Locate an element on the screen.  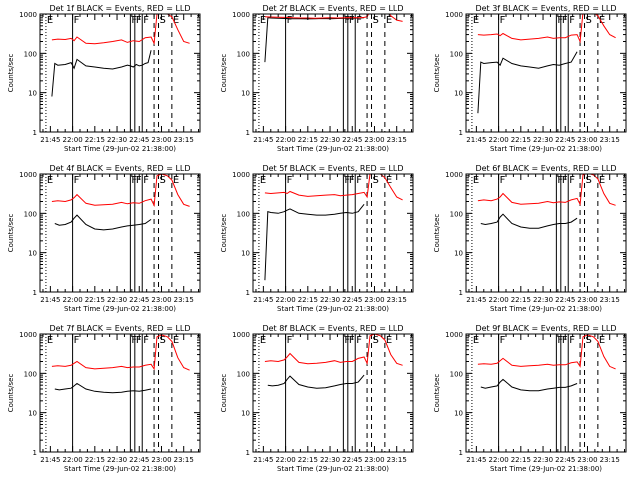
marker-label: S is located at coordinates (376, 340).